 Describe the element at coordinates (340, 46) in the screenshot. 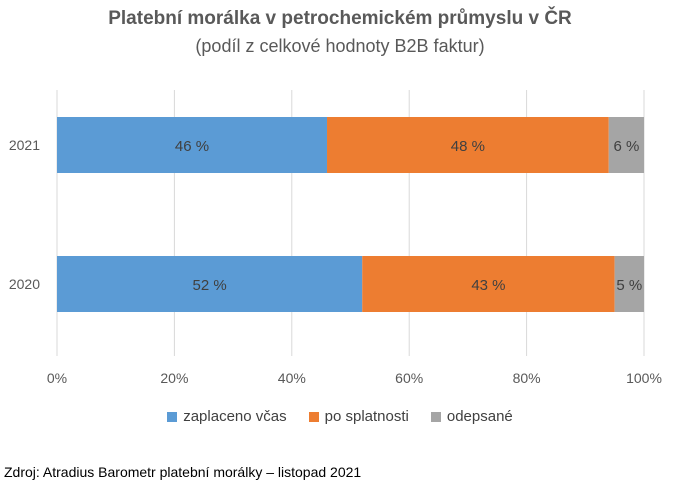

I see `chart-subtitle: (podíl z celkové hodnoty B2B faktur)` at that location.